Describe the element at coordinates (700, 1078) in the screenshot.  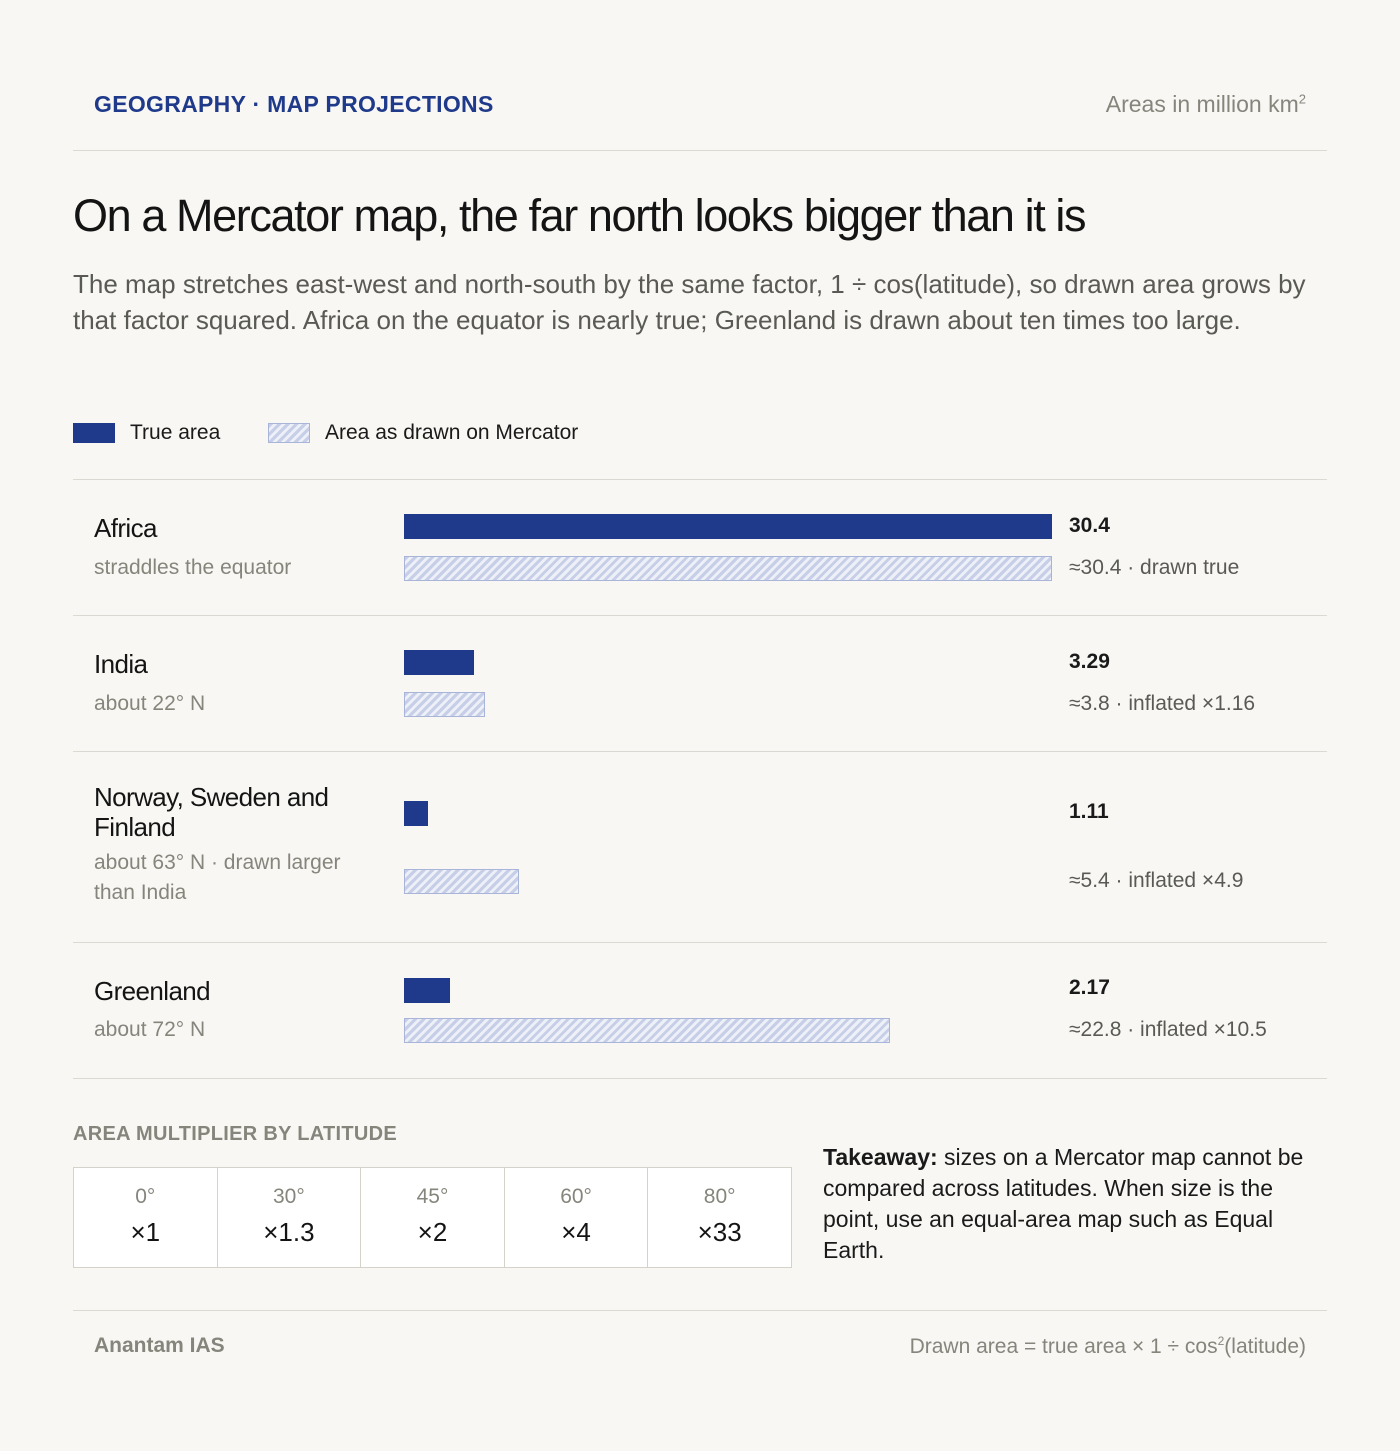
I see `chart-bottom-divider` at that location.